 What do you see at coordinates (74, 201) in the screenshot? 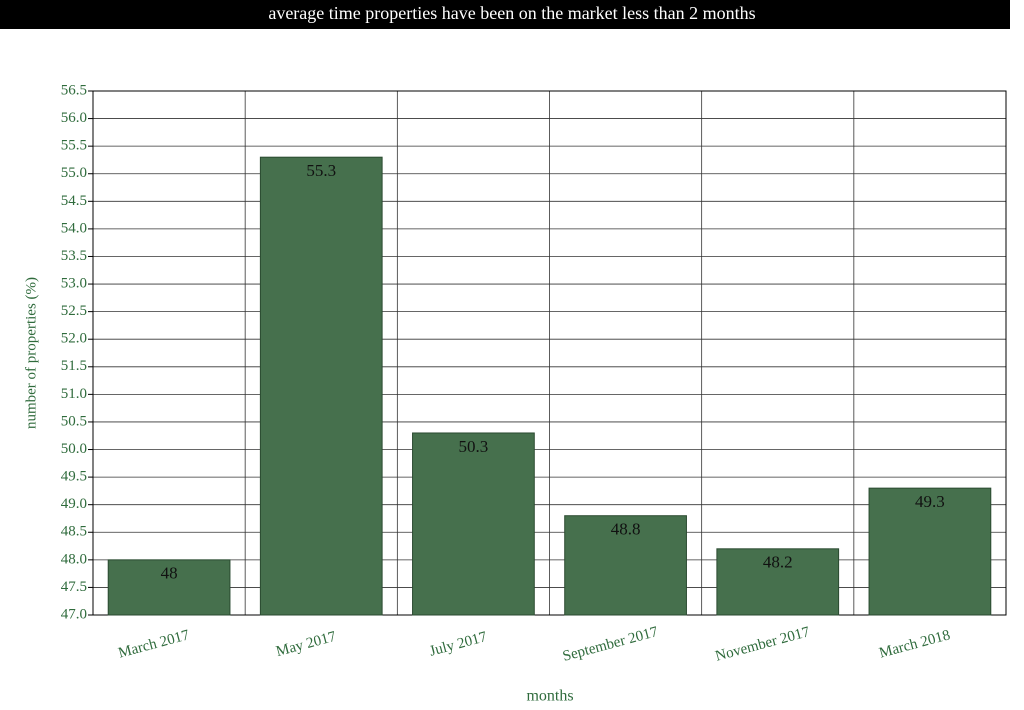
I see `y-tick-label: 54.5` at bounding box center [74, 201].